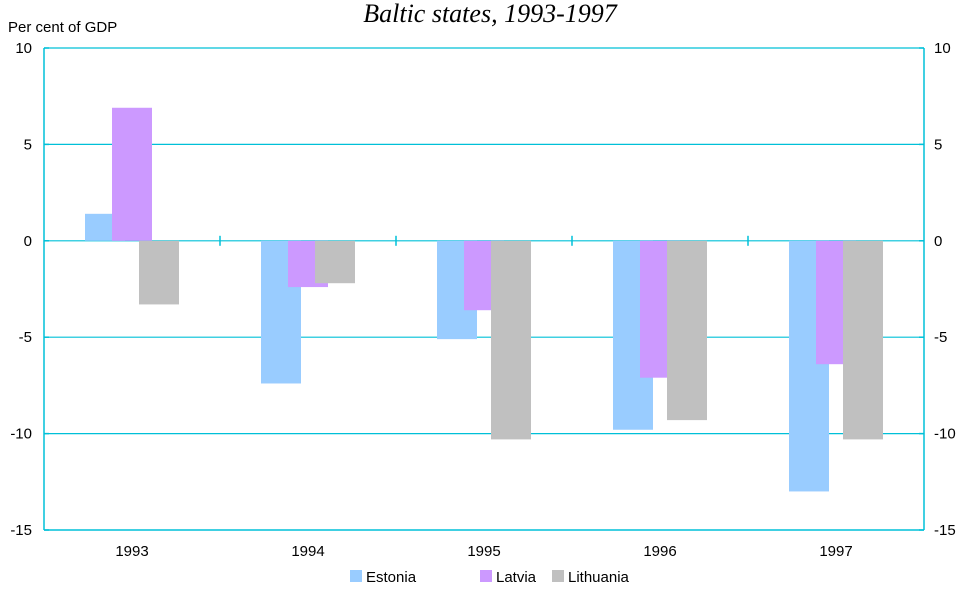  I want to click on legend-label: Estonia, so click(391, 577).